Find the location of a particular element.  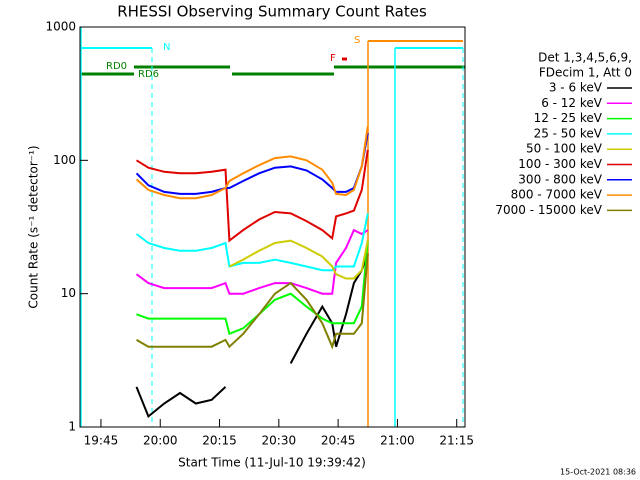

legend-label: 7000 - 15000 keV is located at coordinates (548, 210).